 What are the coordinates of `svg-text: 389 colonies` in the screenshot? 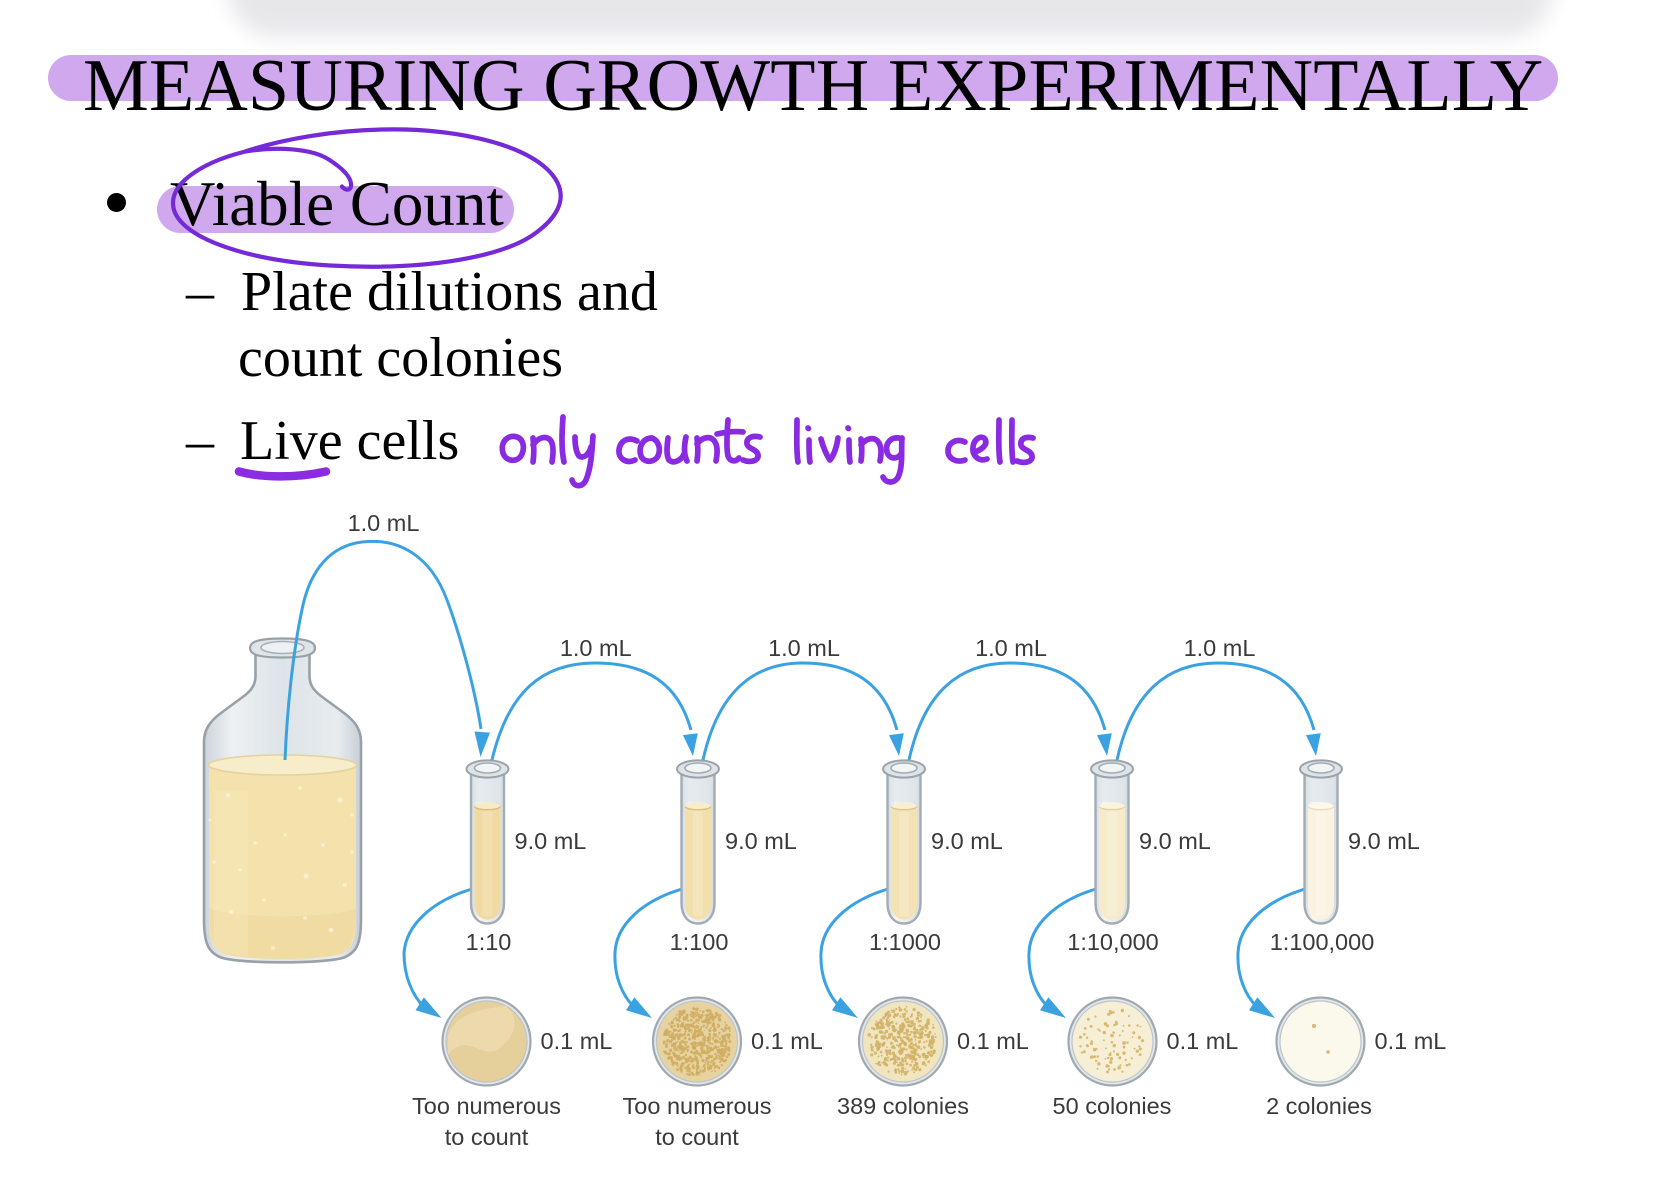 It's located at (903, 1106).